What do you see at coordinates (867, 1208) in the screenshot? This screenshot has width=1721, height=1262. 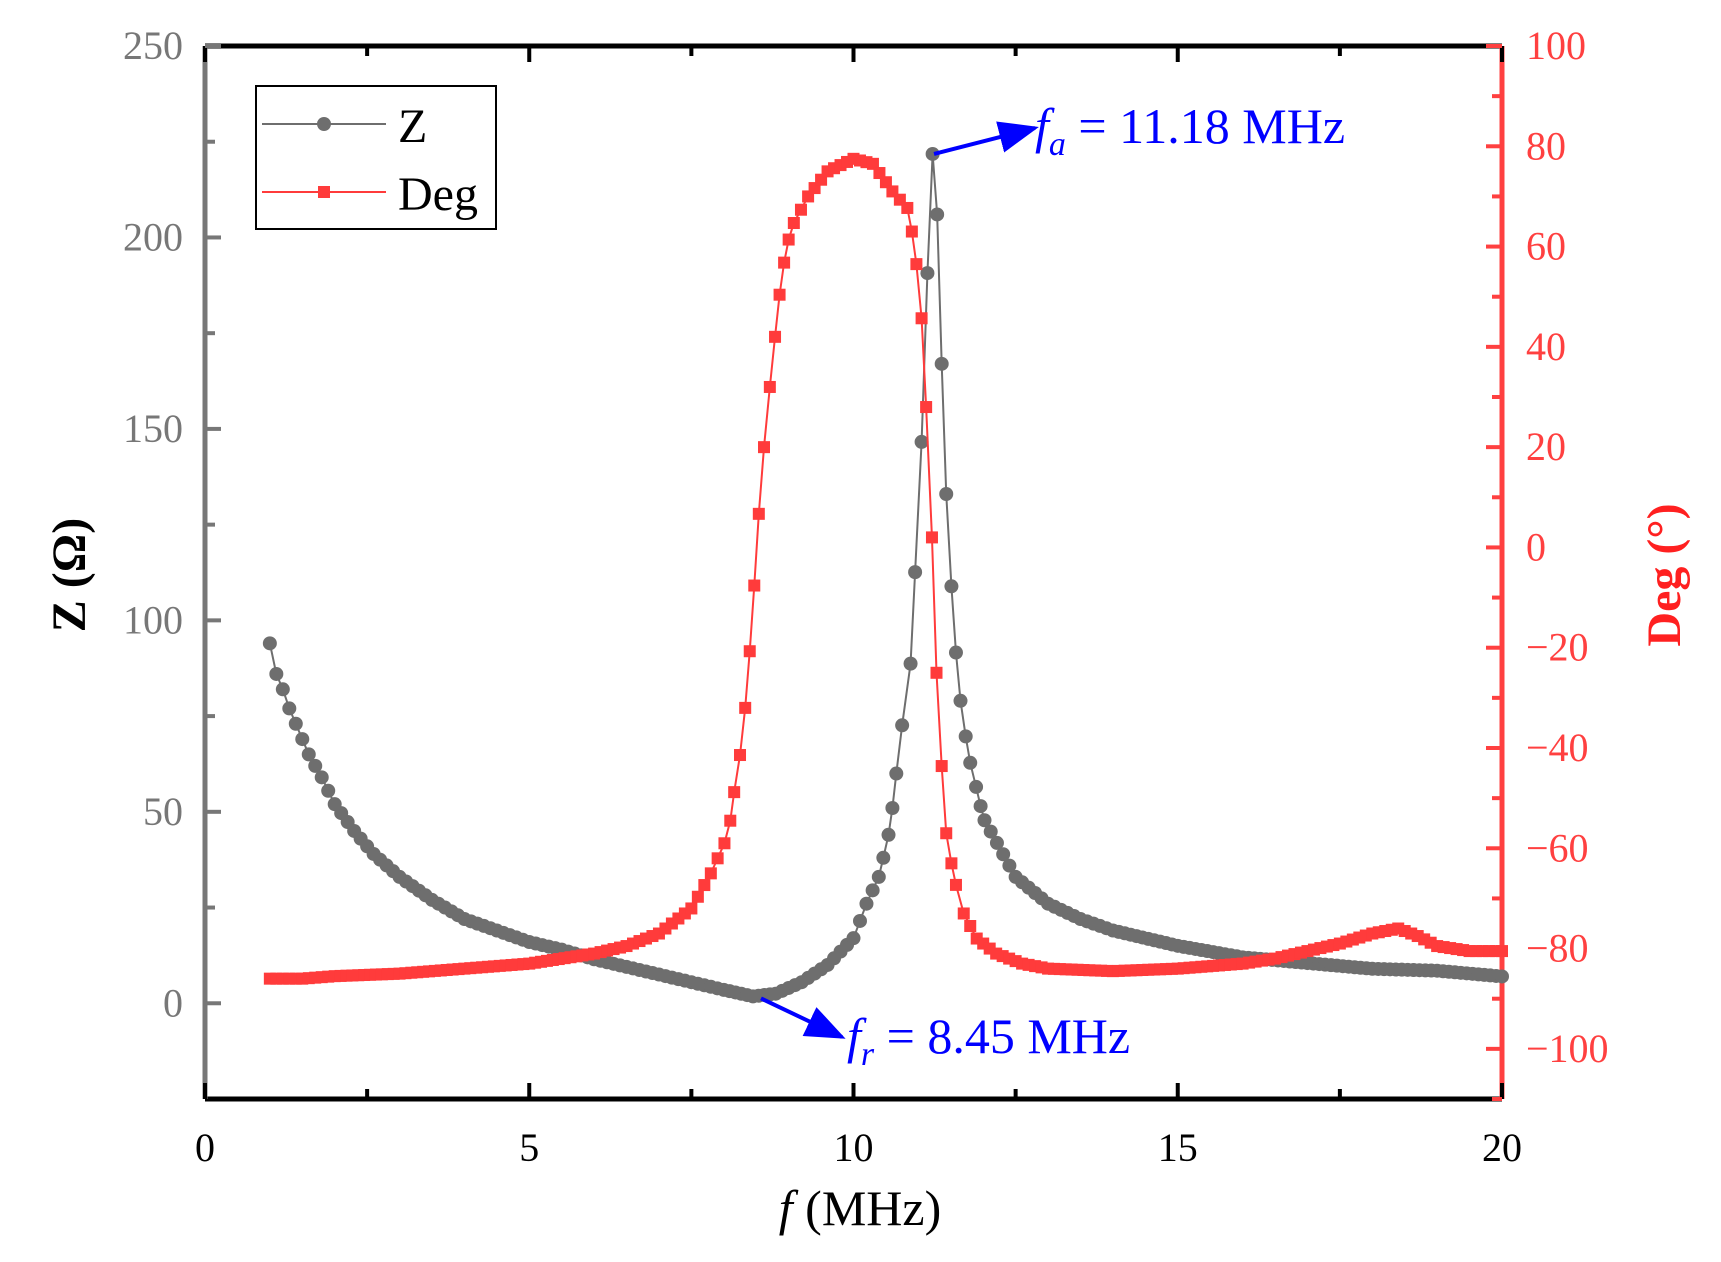 I see `x-axis-label-unit: (MHz)` at bounding box center [867, 1208].